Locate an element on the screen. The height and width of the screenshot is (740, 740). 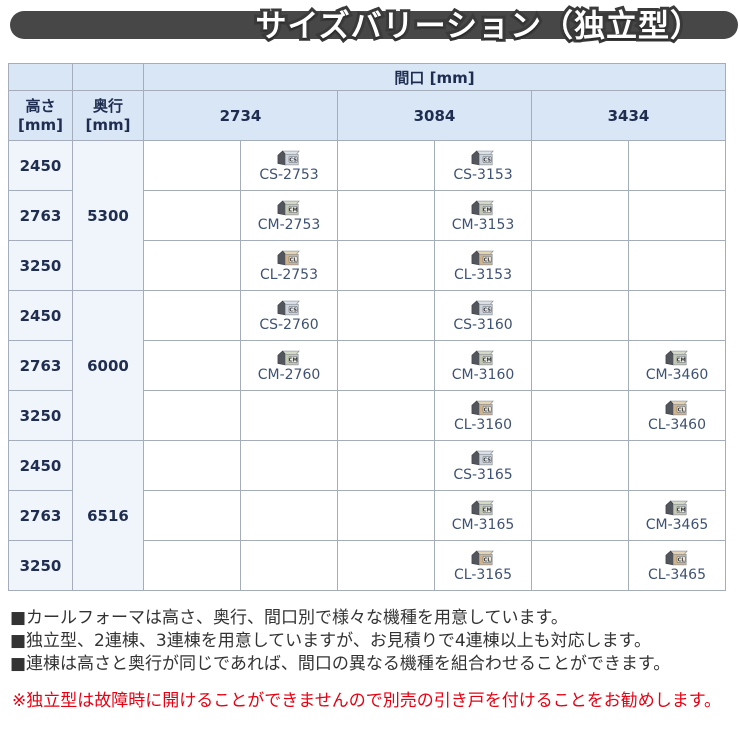
note-line: ■カールフォーマは高さ、奥行、間口別で様々な機種を用意しています。 is located at coordinates (289, 618).